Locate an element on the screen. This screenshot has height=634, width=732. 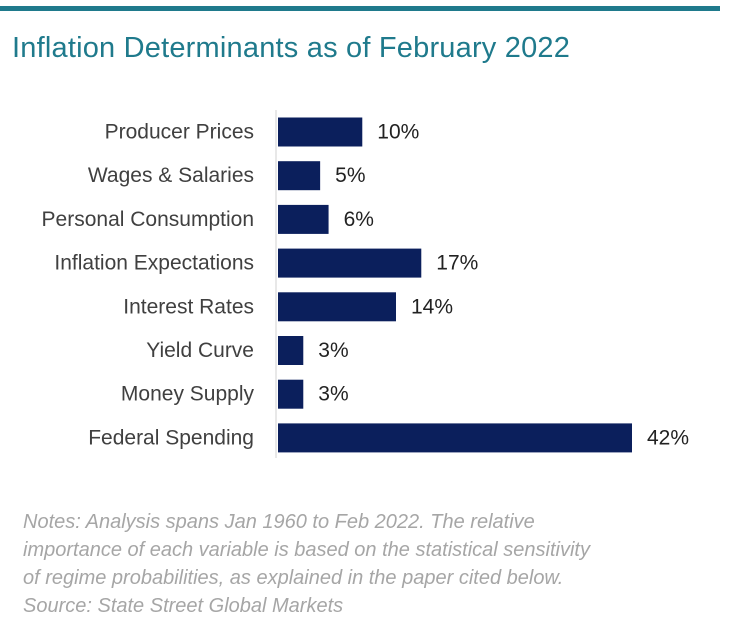
bar-value-label: 10% is located at coordinates (398, 132).